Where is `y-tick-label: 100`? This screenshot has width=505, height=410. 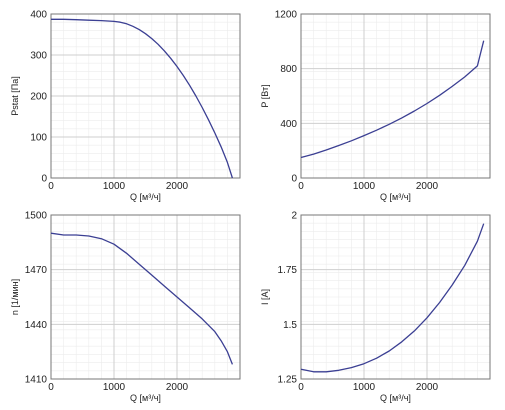
y-tick-label: 100 is located at coordinates (38, 138).